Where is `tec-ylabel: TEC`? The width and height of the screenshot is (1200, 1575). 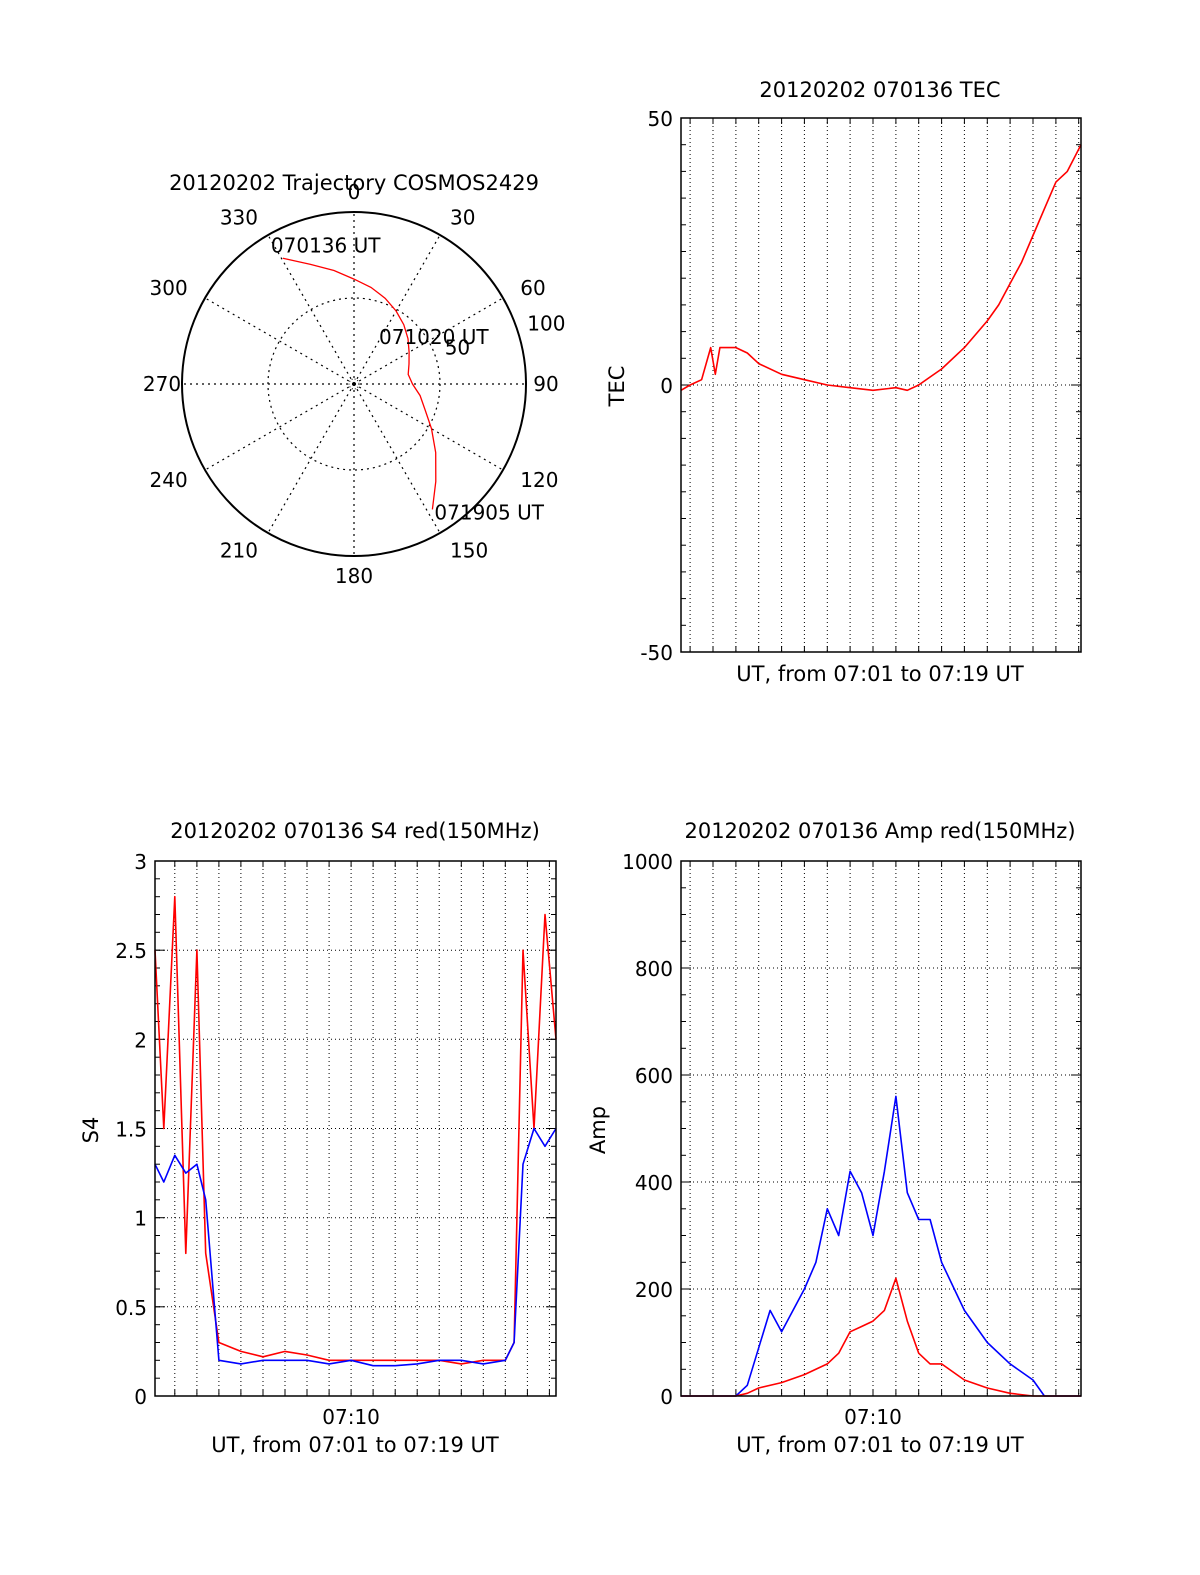
tec-ylabel: TEC is located at coordinates (617, 387).